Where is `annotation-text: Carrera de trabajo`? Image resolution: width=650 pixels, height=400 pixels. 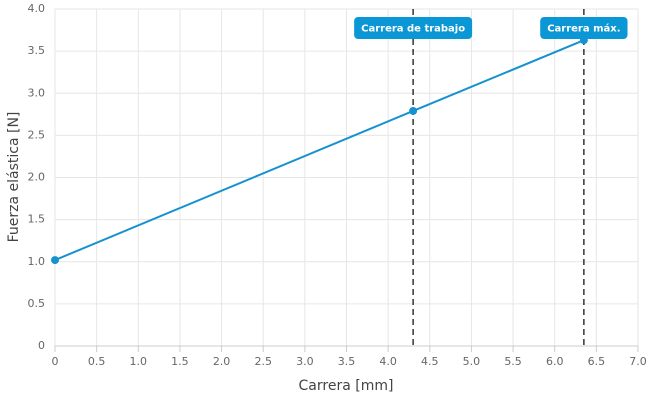
annotation-text: Carrera de trabajo is located at coordinates (413, 29).